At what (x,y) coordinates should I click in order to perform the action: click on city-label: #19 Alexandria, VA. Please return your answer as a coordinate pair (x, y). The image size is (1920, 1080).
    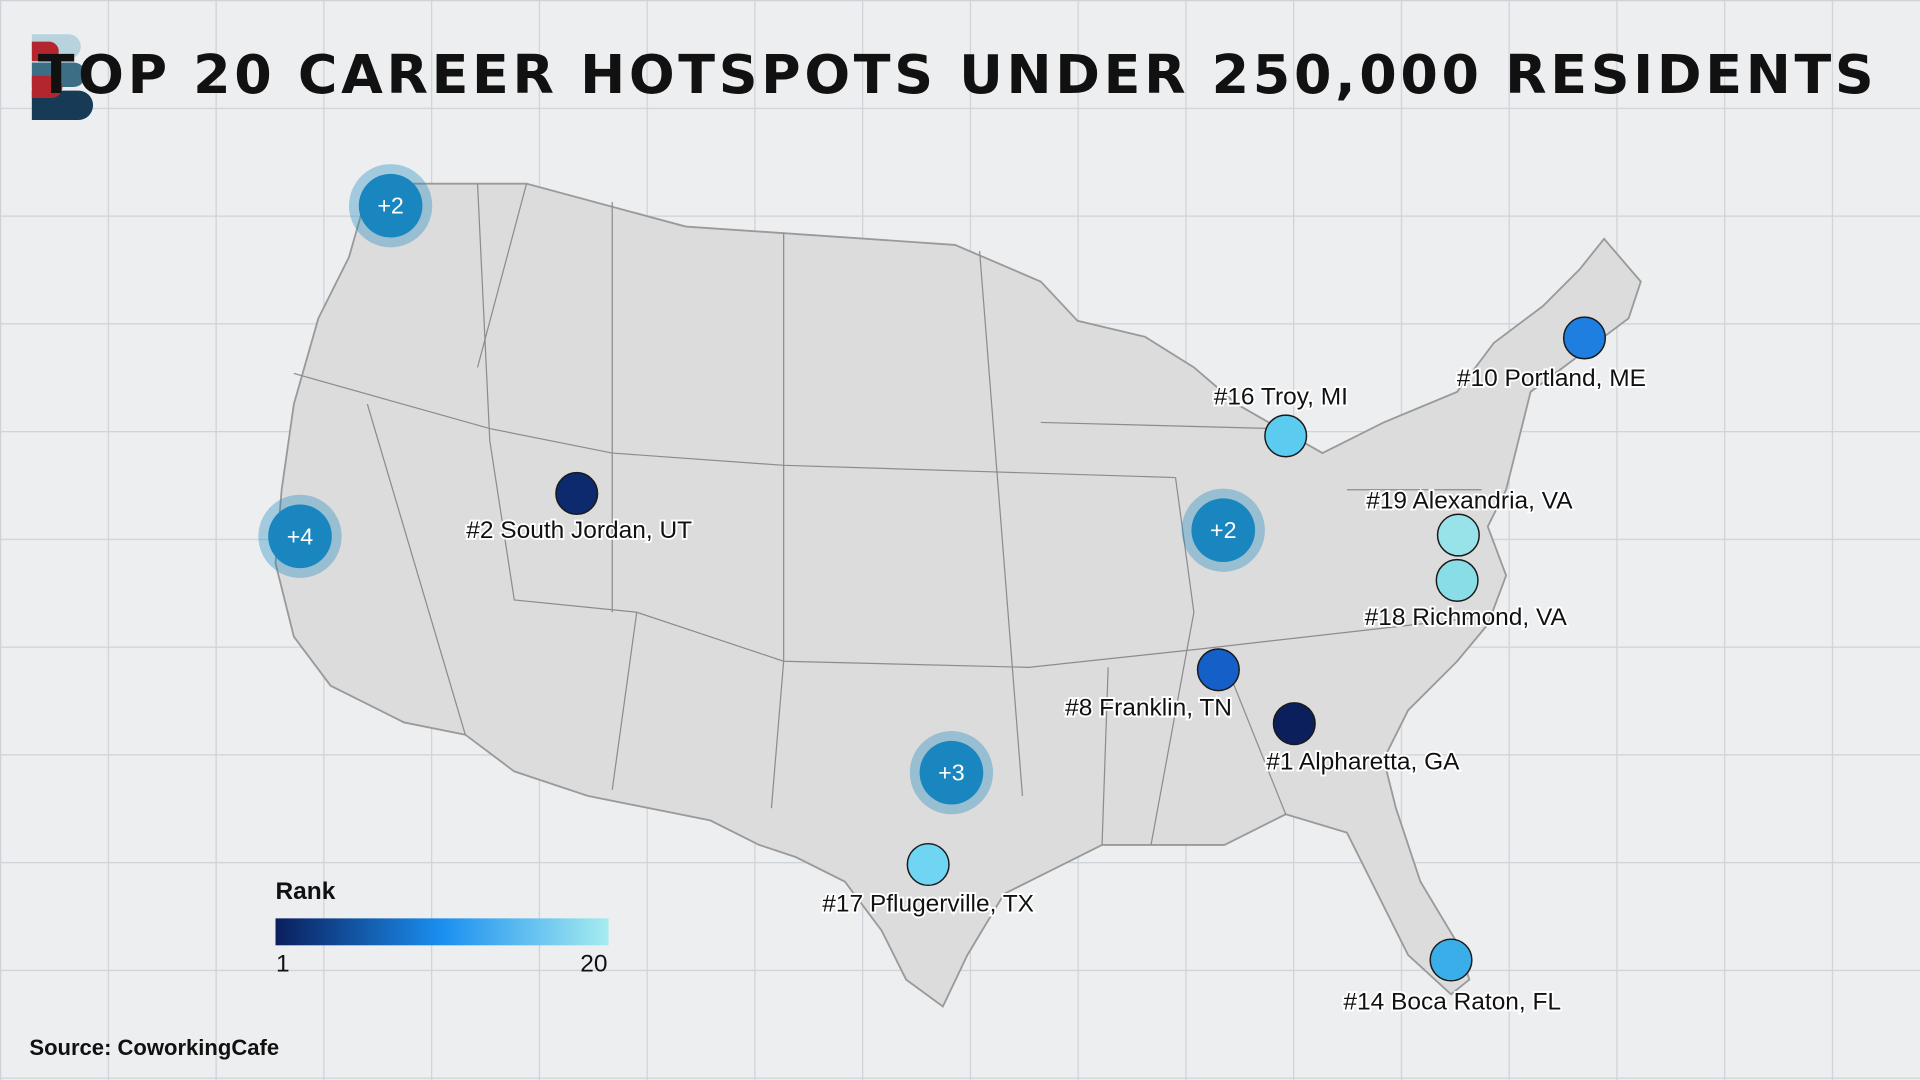
    Looking at the image, I should click on (1469, 501).